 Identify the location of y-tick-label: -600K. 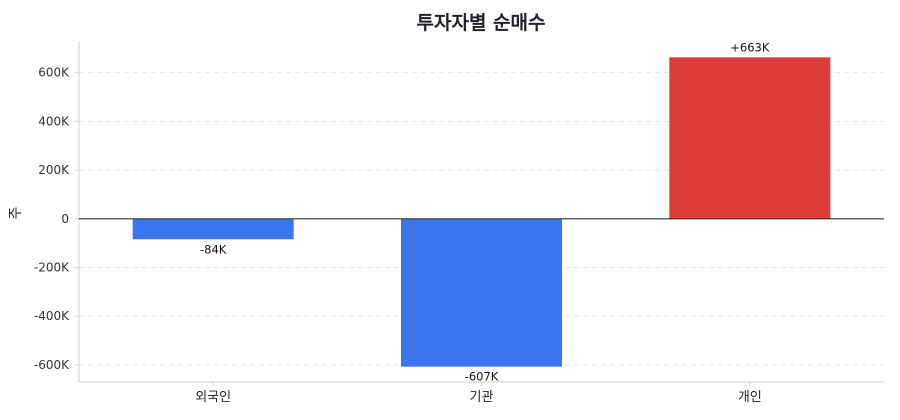
(52, 365).